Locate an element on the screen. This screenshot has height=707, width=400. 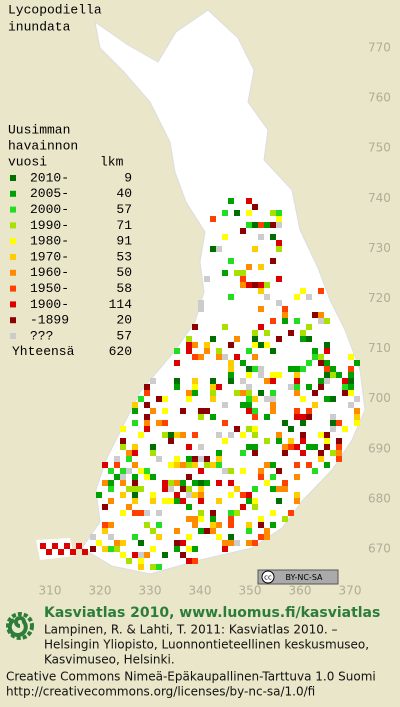
y-grid-label: 750 is located at coordinates (379, 148).